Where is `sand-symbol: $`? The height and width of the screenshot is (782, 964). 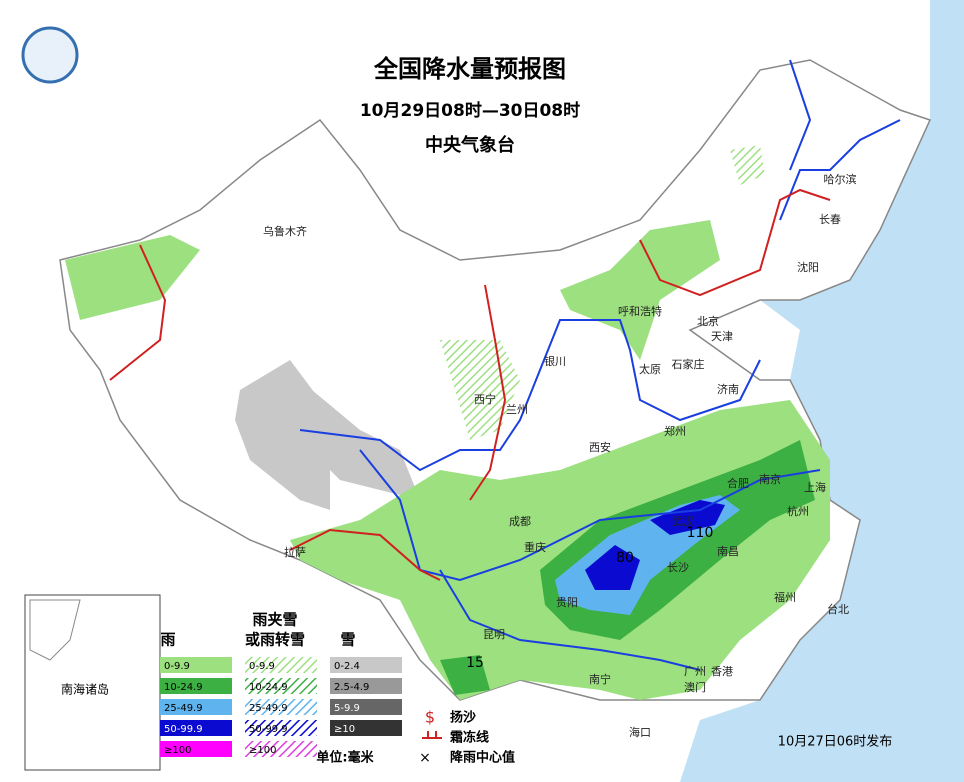
sand-symbol: $ is located at coordinates (430, 717).